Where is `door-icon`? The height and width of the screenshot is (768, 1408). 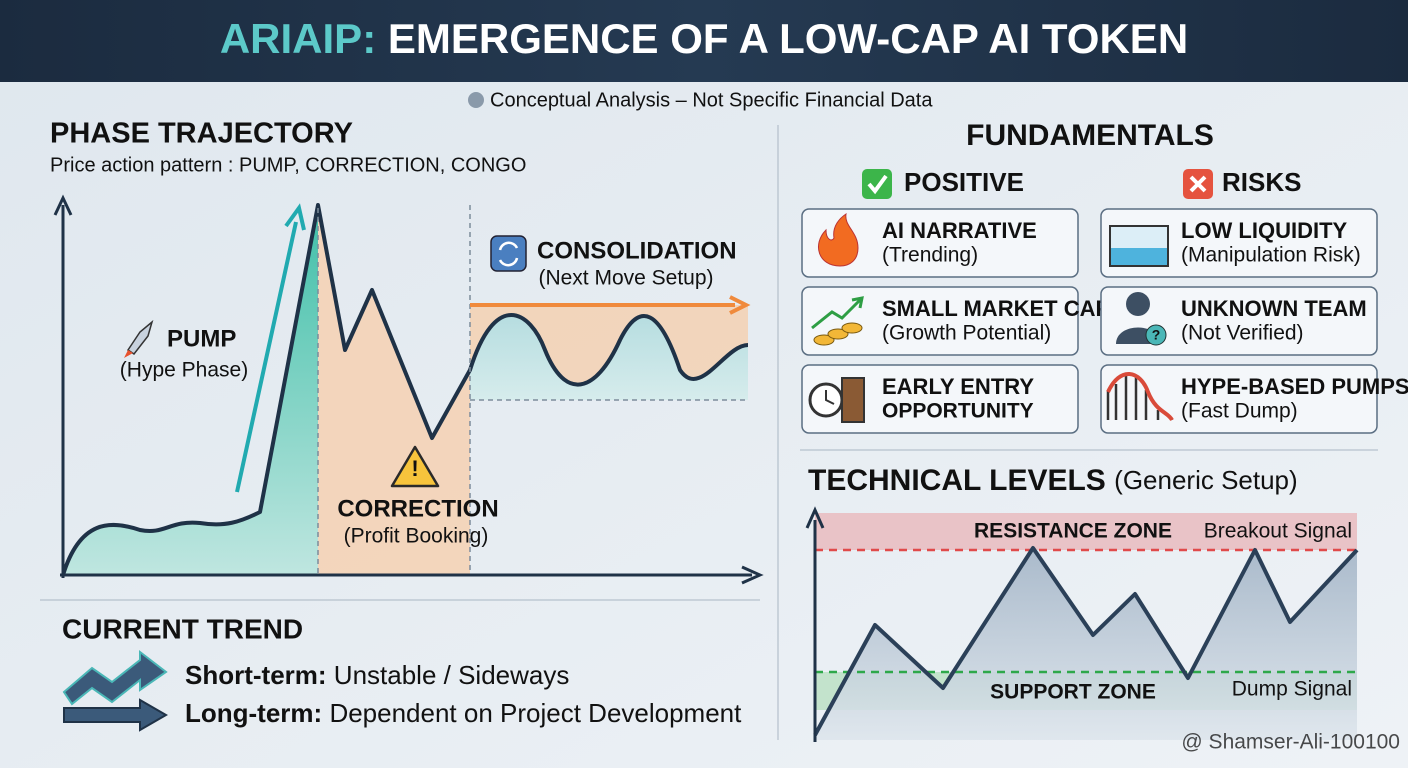 door-icon is located at coordinates (853, 400).